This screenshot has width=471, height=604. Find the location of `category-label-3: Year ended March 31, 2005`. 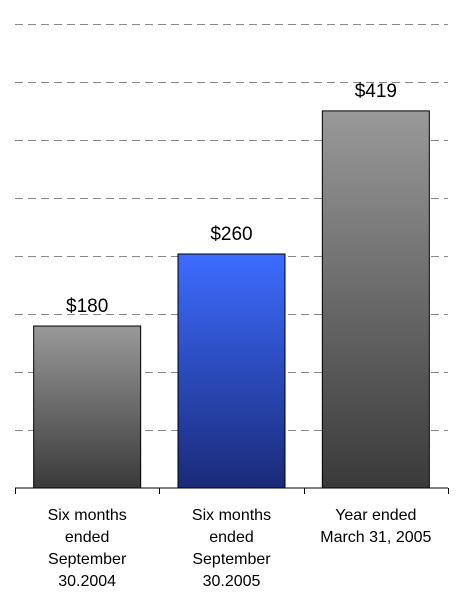

category-label-3: Year ended March 31, 2005 is located at coordinates (376, 526).